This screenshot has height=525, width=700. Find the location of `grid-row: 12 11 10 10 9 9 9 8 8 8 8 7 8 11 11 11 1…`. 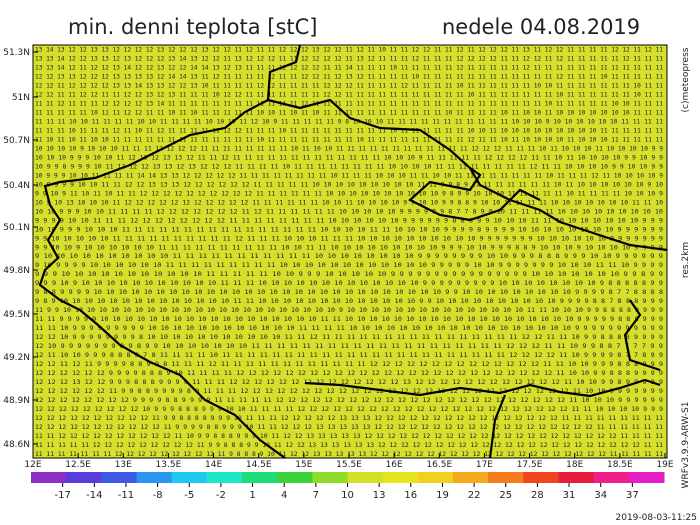

grid-row: 12 11 10 10 9 9 9 8 8 8 8 7 8 11 11 11 1… is located at coordinates (349, 355).